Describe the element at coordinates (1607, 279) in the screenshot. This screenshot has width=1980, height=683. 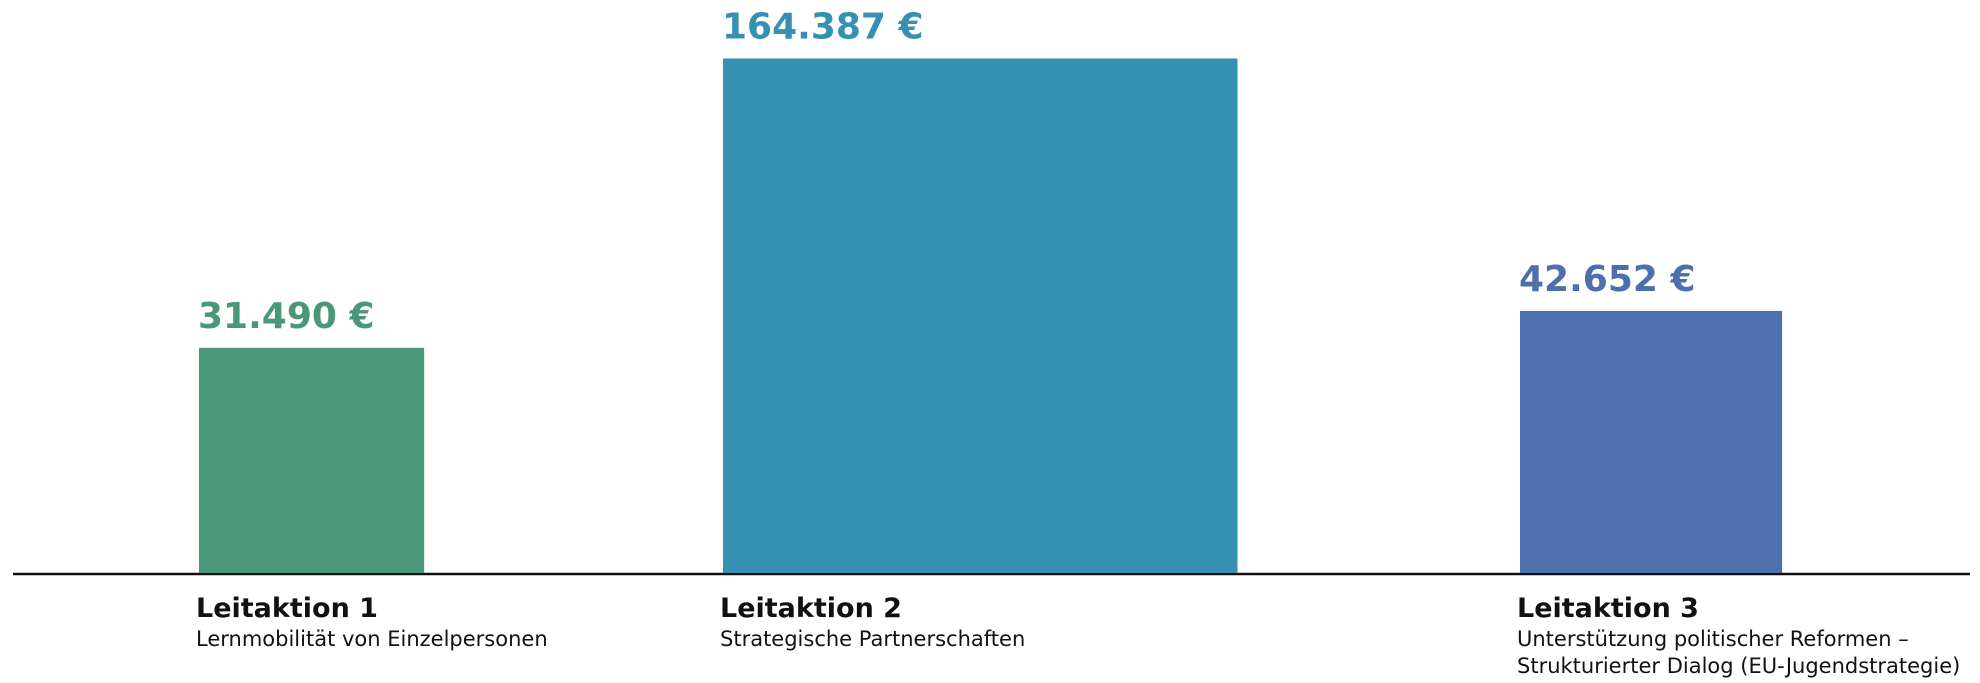
I see `value-label: 42.652 €` at that location.